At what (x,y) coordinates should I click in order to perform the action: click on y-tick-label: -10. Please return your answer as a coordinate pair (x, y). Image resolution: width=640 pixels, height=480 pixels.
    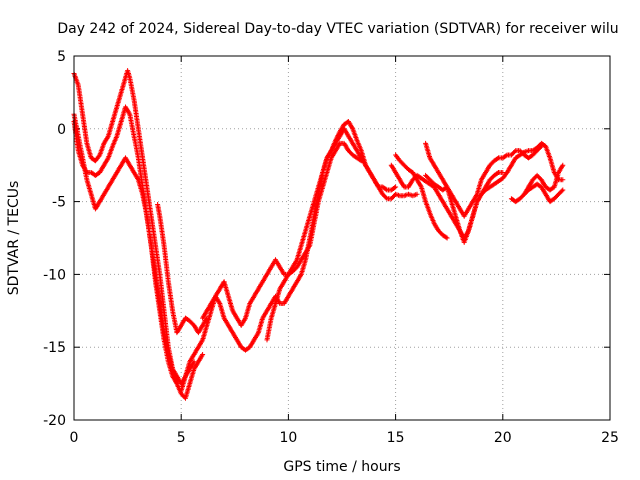
    Looking at the image, I should click on (54, 275).